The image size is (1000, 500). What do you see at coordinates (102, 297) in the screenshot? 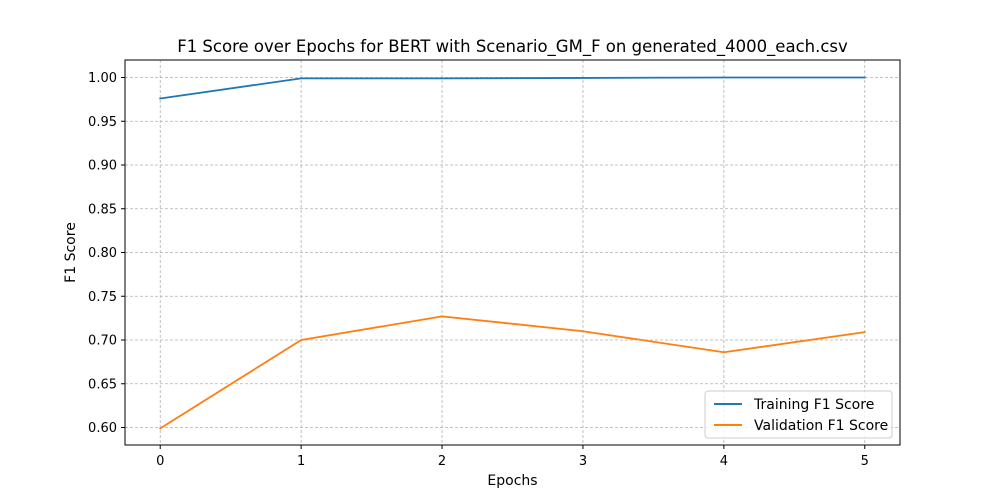
I see `y-tick-label: 0.75` at bounding box center [102, 297].